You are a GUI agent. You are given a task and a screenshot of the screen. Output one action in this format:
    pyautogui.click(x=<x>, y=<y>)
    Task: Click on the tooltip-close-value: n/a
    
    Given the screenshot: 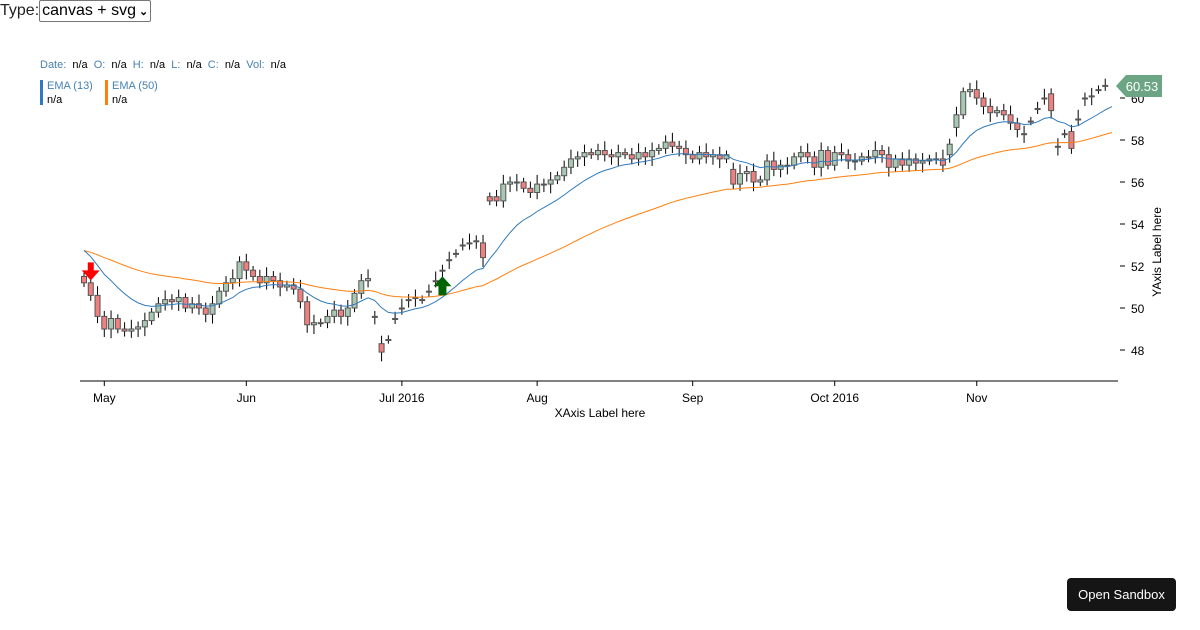 What is the action you would take?
    pyautogui.click(x=233, y=65)
    